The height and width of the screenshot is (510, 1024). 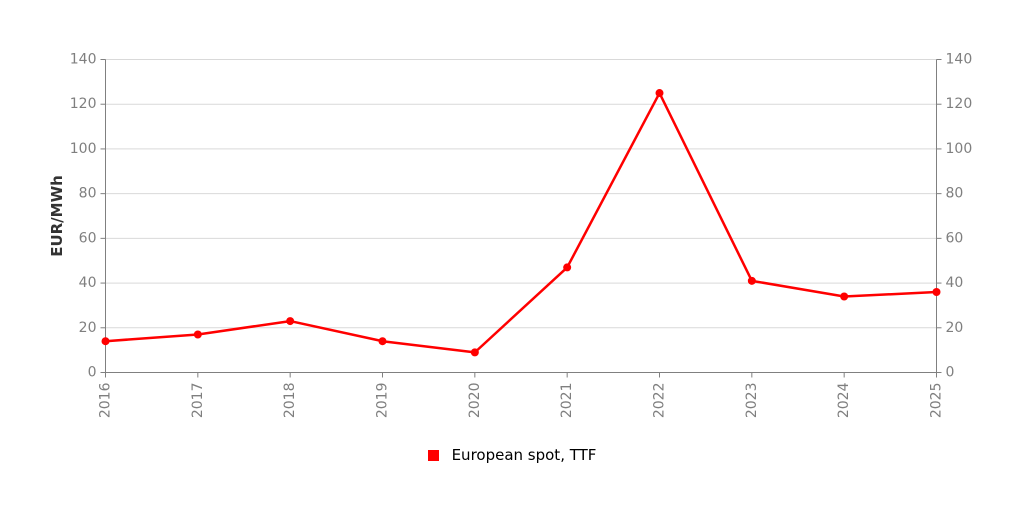 What do you see at coordinates (88, 238) in the screenshot?
I see `y-tick-label-left: 60` at bounding box center [88, 238].